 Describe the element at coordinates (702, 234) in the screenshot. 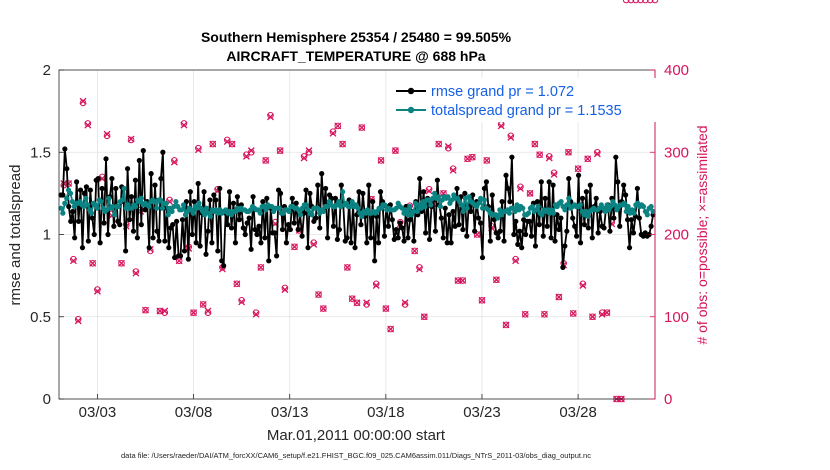

I see `y-axis-label-right: # of obs: o=possible; ×=assimilated` at that location.